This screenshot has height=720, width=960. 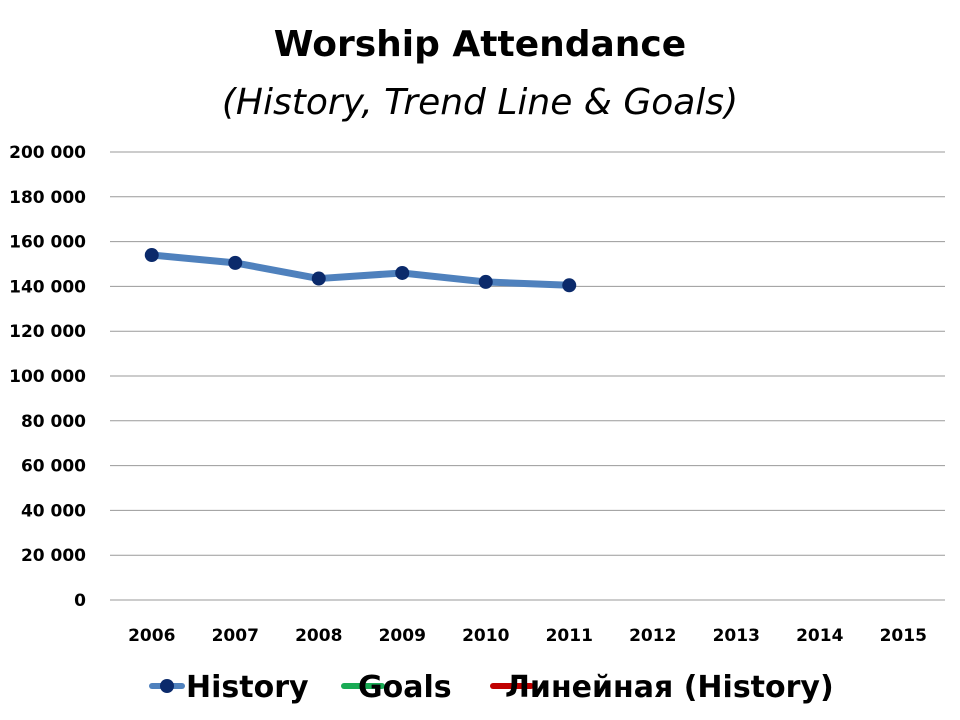 What do you see at coordinates (53, 556) in the screenshot?
I see `y-tick-label: 20 000` at bounding box center [53, 556].